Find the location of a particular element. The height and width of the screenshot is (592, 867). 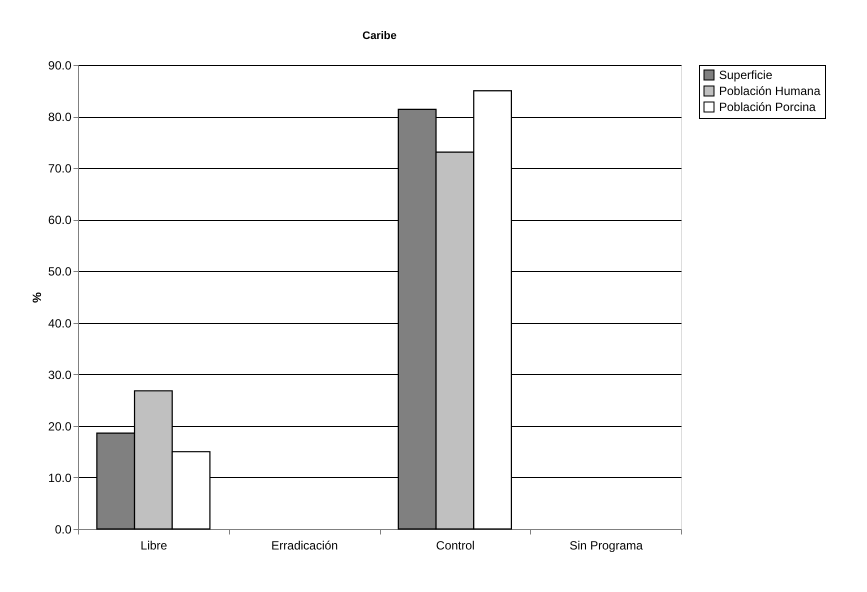

legend-label: Superficie is located at coordinates (746, 75).